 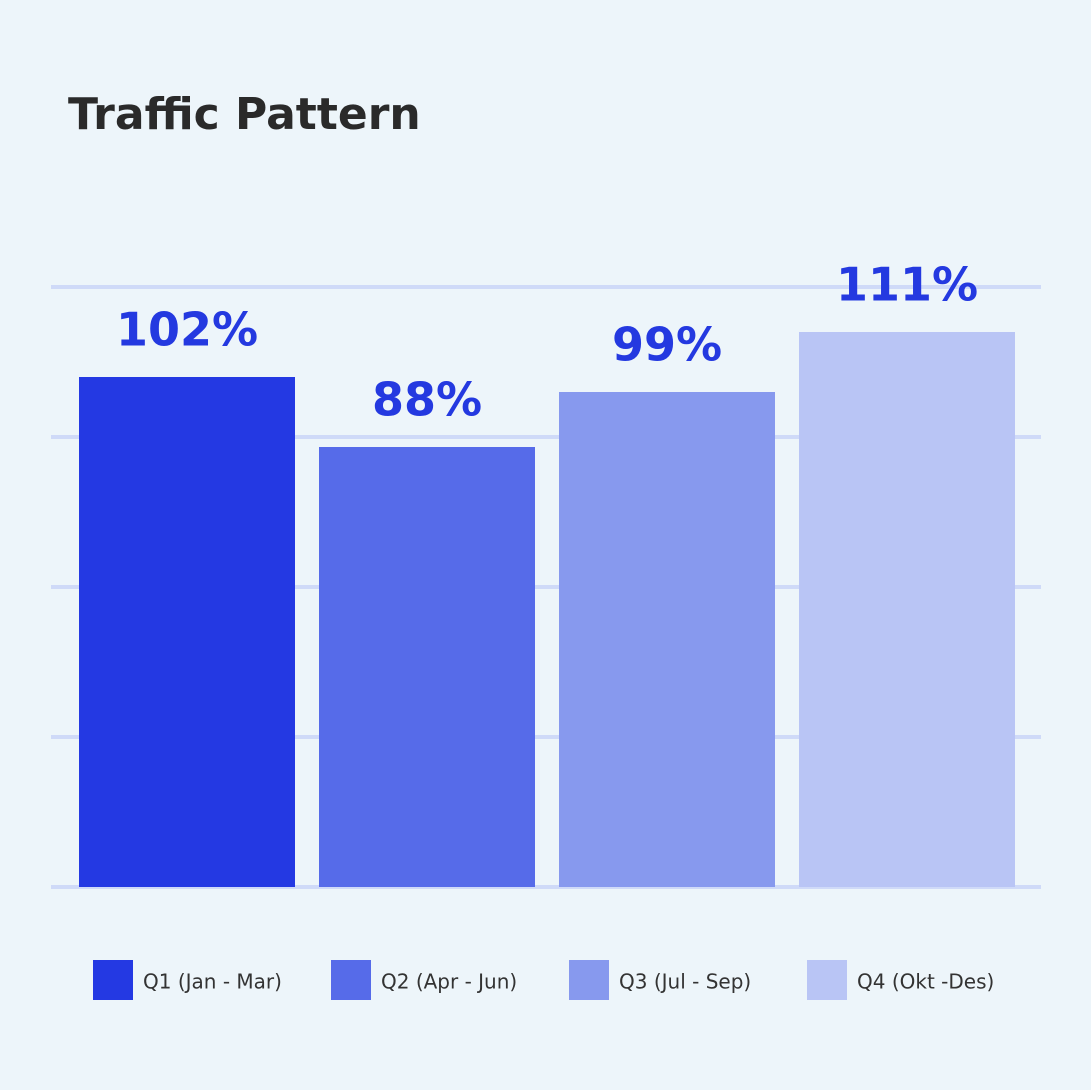 What do you see at coordinates (244, 114) in the screenshot?
I see `chart-title: Traffic Pattern` at bounding box center [244, 114].